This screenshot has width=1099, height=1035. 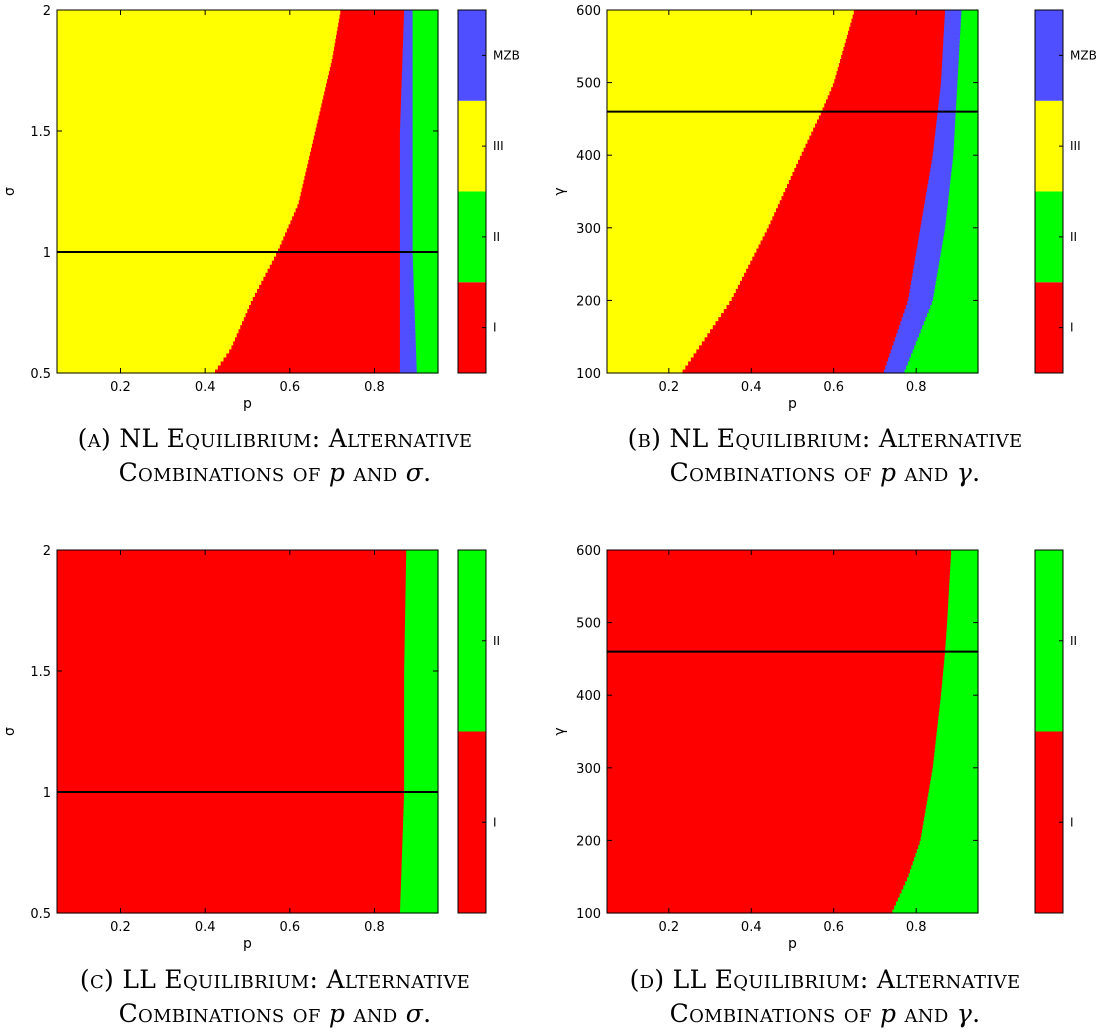 I want to click on y-tick-label: 200, so click(x=588, y=841).